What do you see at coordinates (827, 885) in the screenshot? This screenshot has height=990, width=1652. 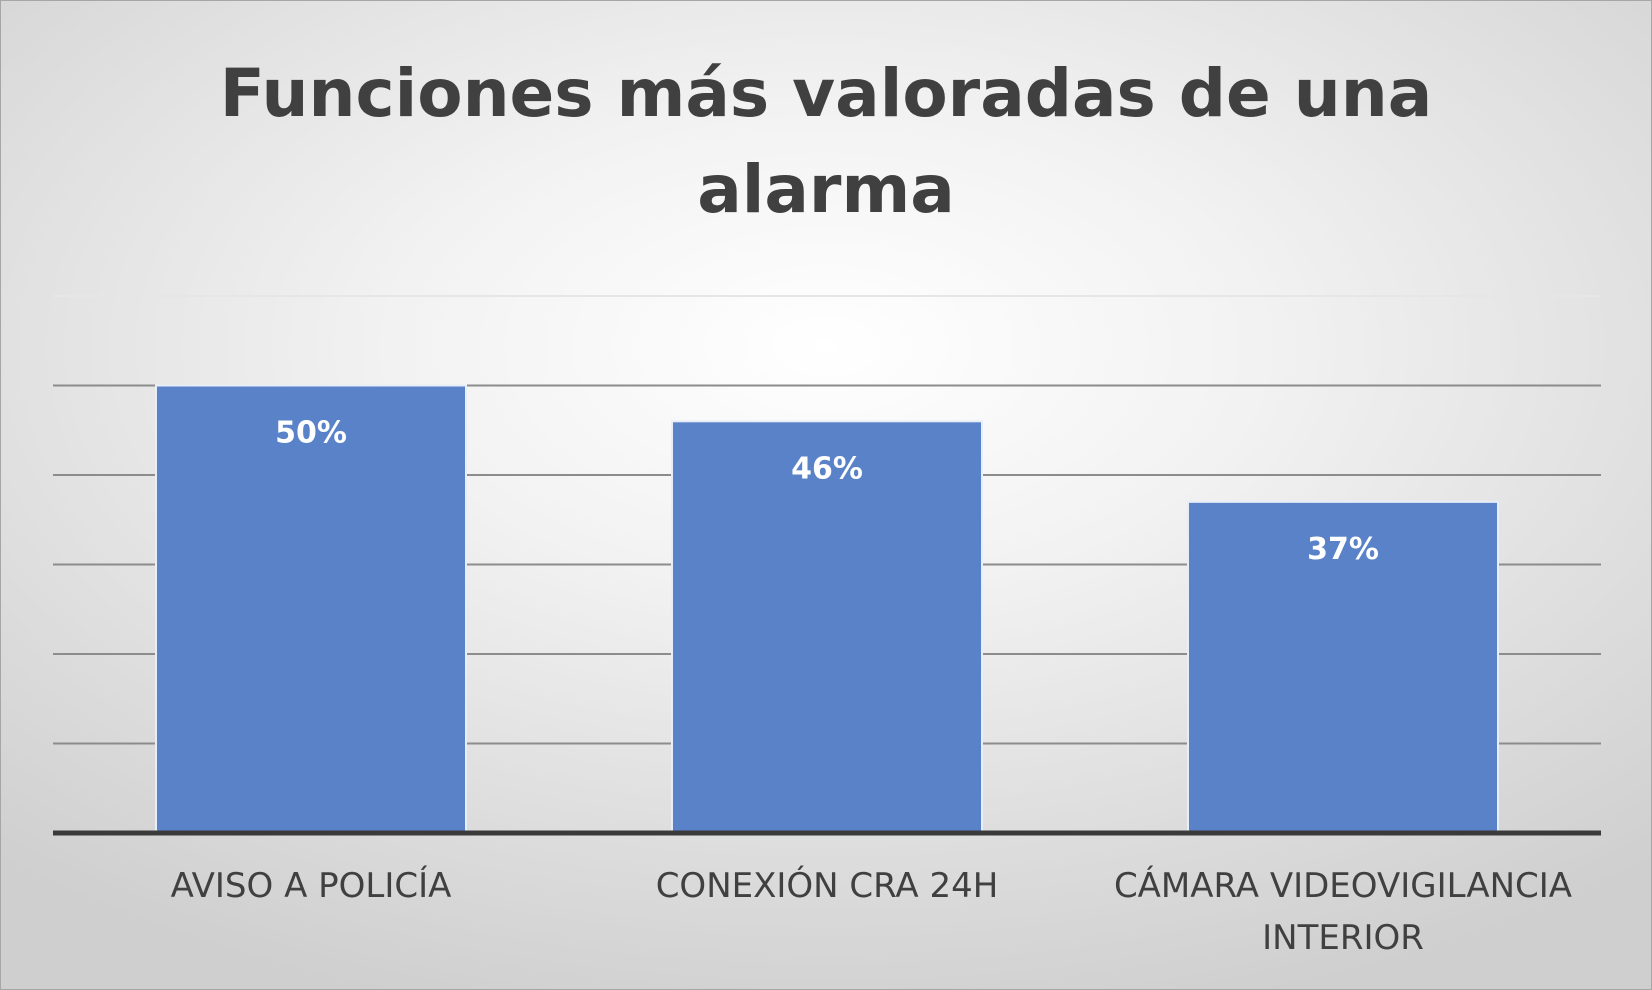 I see `x-tick-label: CONEXIÓN CRA 24H` at bounding box center [827, 885].